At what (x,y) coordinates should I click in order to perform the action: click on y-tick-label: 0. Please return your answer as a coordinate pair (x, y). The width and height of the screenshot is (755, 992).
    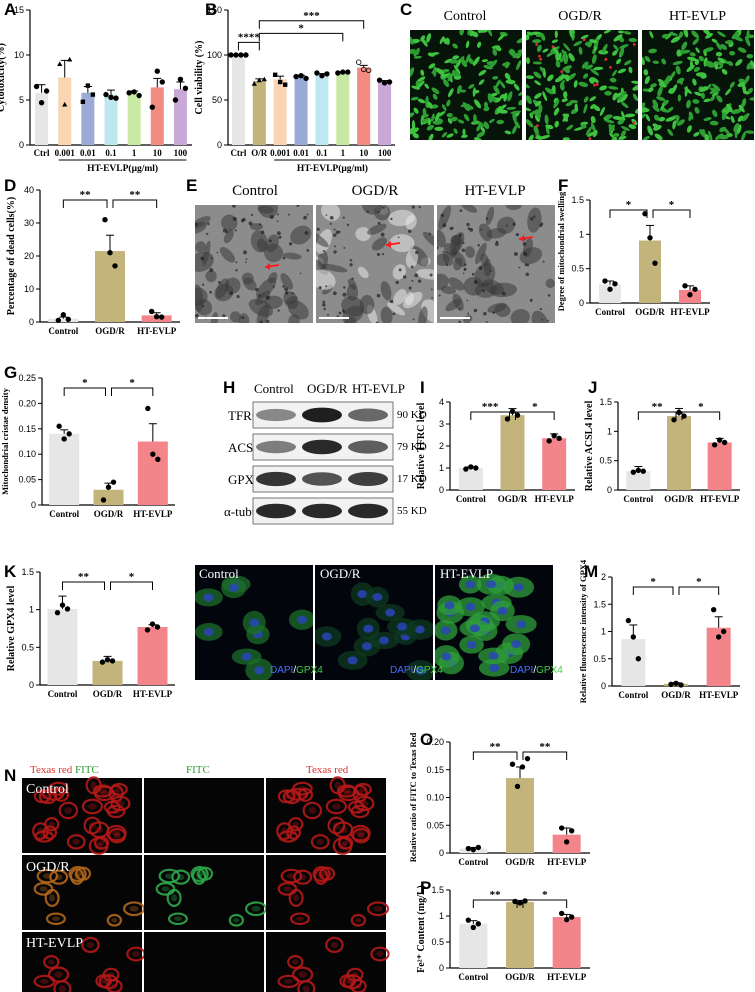
    Looking at the image, I should click on (441, 968).